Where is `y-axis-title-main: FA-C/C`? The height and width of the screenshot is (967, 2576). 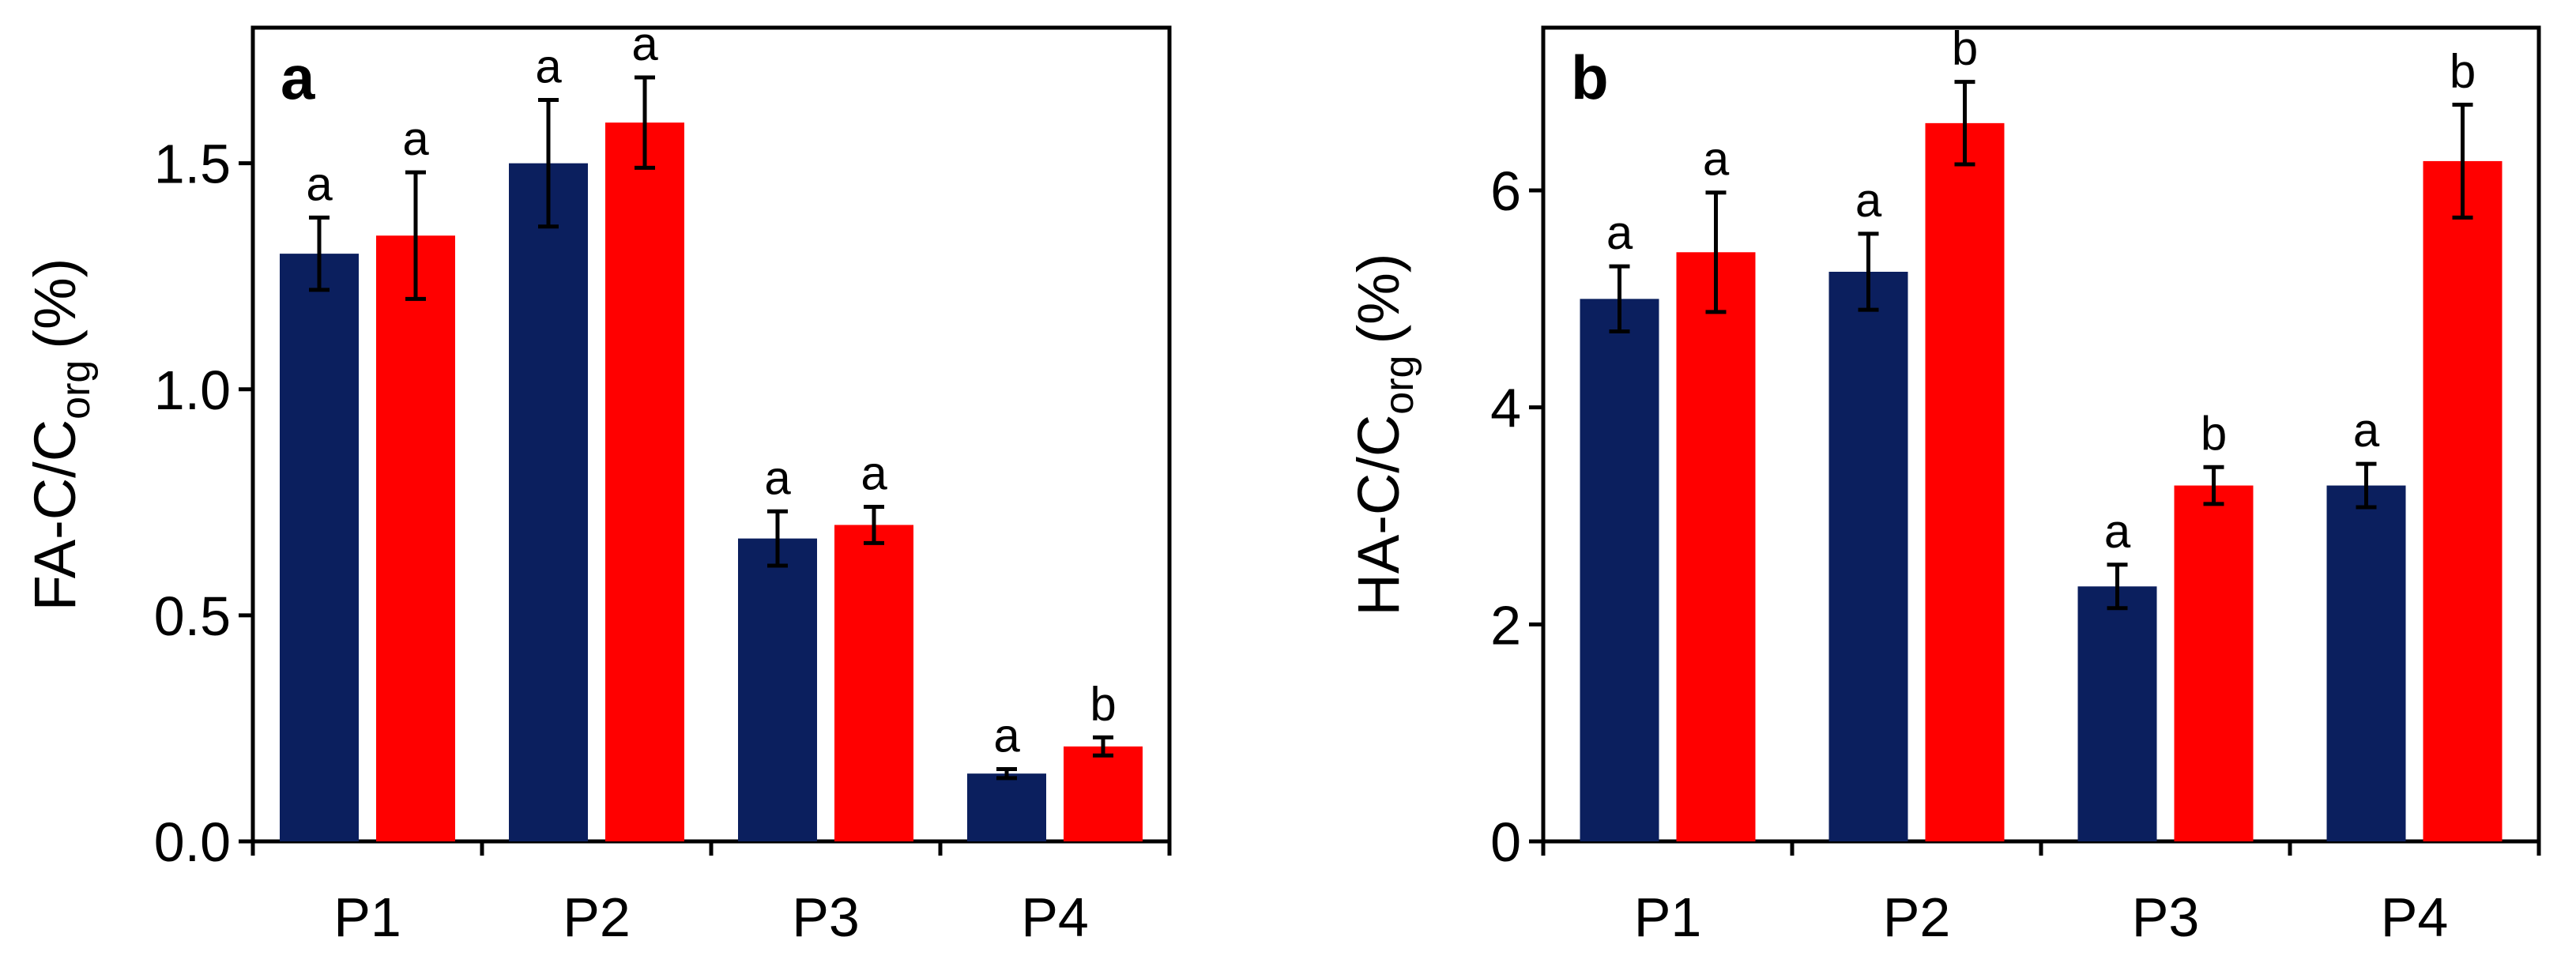
y-axis-title-main: FA-C/C is located at coordinates (55, 515).